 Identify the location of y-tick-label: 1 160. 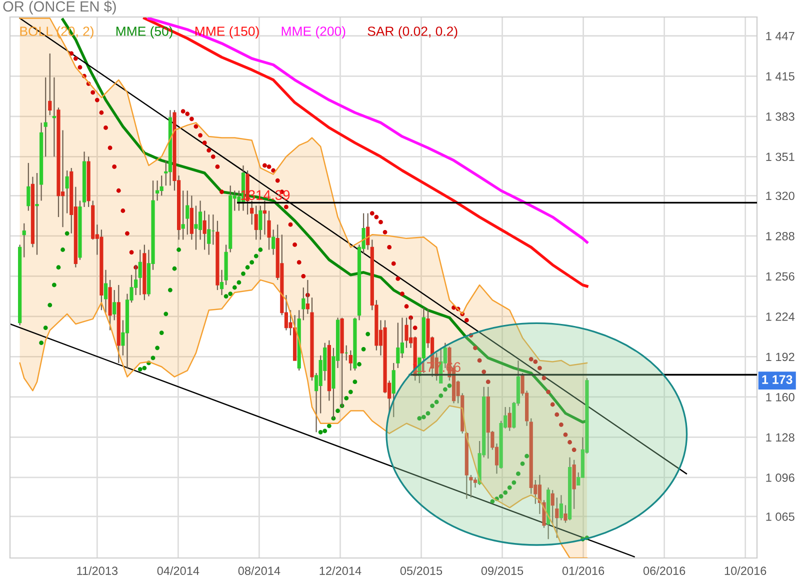
(780, 397).